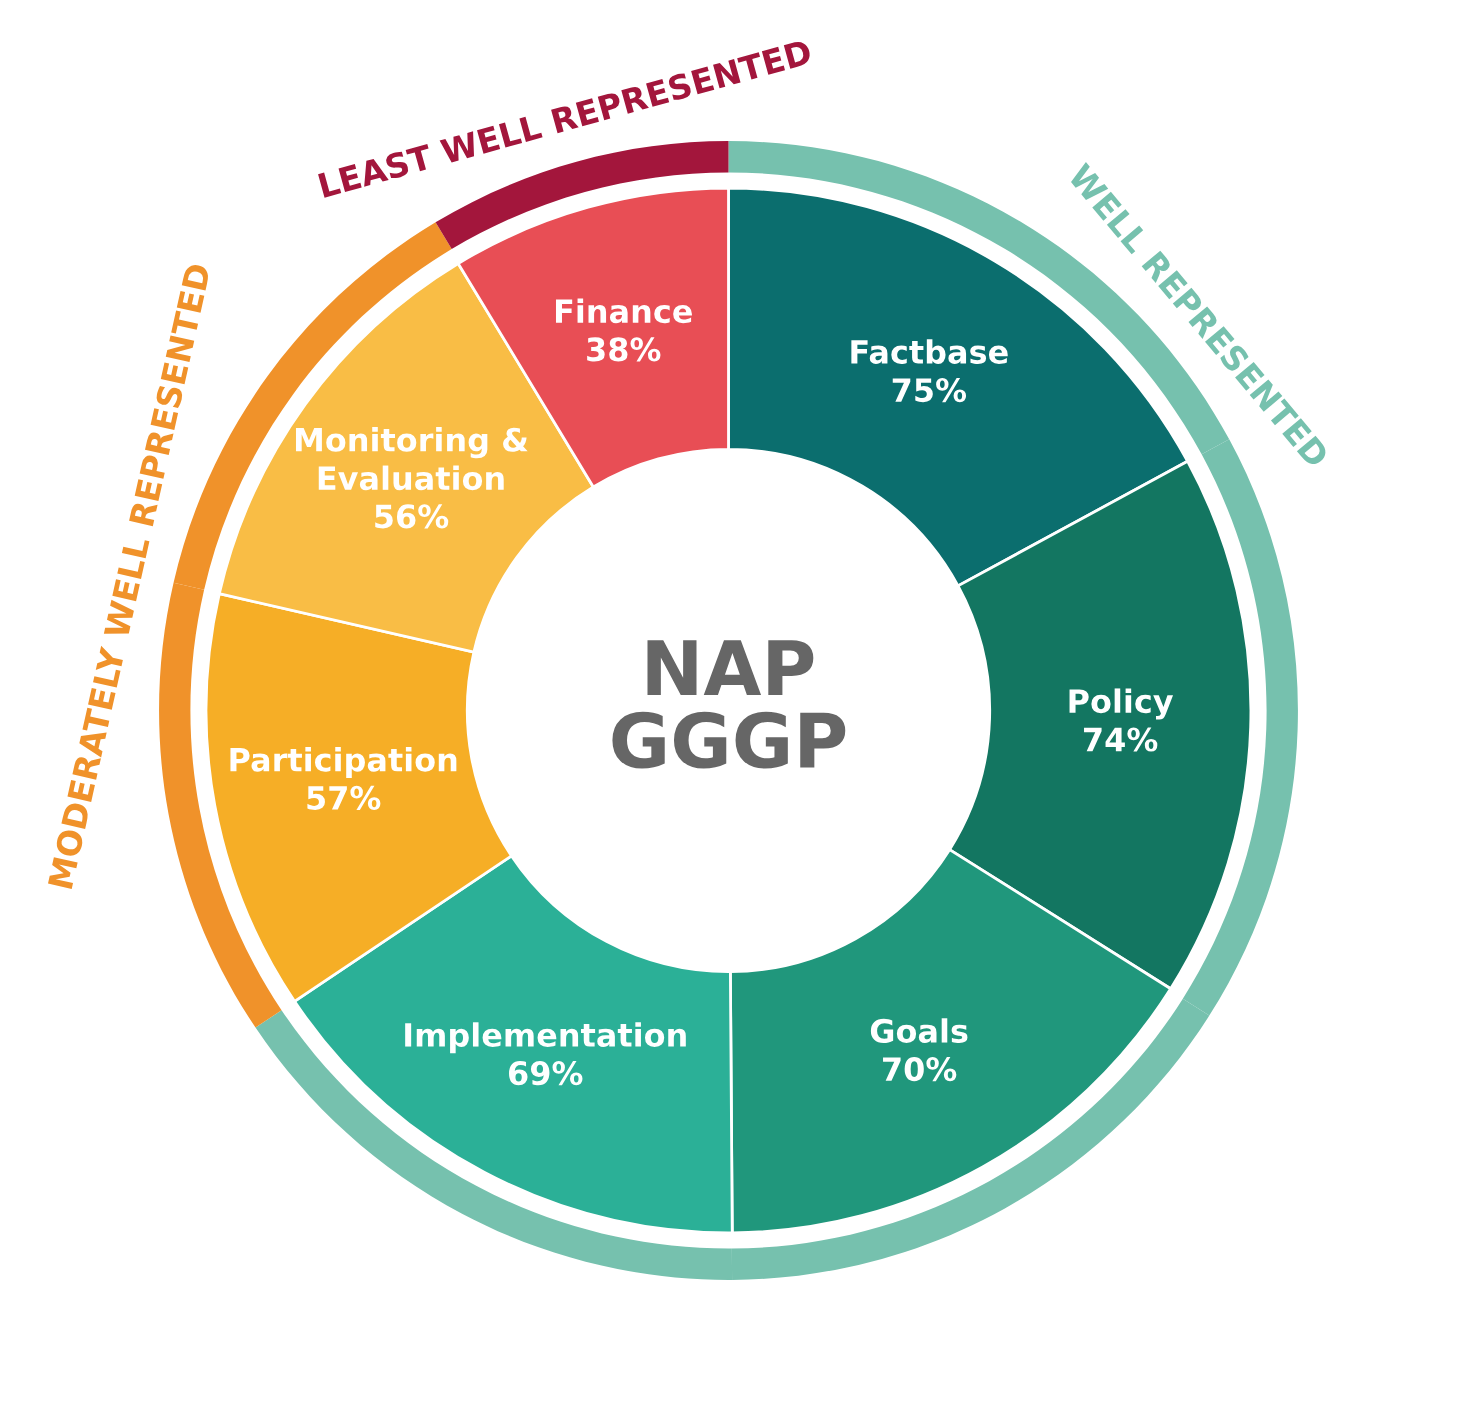 The width and height of the screenshot is (1457, 1421). What do you see at coordinates (919, 1030) in the screenshot?
I see `slice-label: Goals` at bounding box center [919, 1030].